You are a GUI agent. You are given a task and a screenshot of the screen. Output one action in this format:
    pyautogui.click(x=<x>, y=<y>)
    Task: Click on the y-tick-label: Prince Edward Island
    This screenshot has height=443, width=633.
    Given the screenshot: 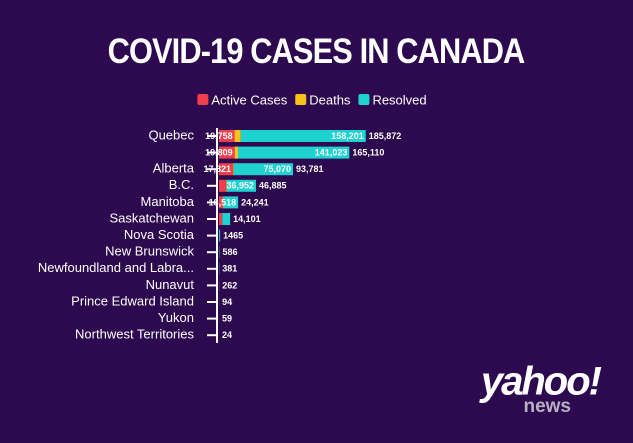 What is the action you would take?
    pyautogui.click(x=132, y=300)
    